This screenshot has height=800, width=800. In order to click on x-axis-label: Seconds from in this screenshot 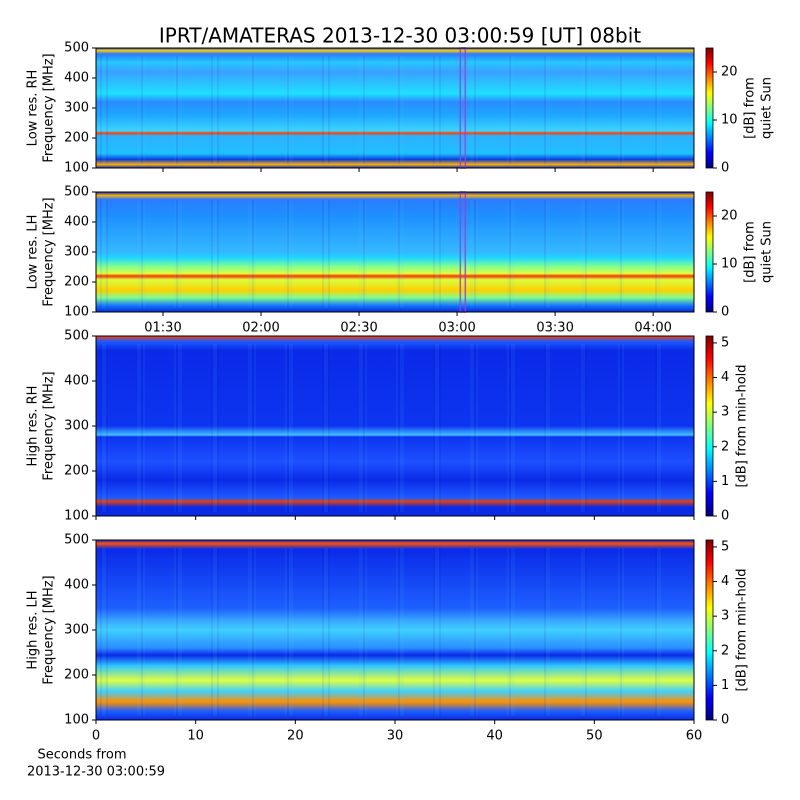, I will do `click(81, 755)`.